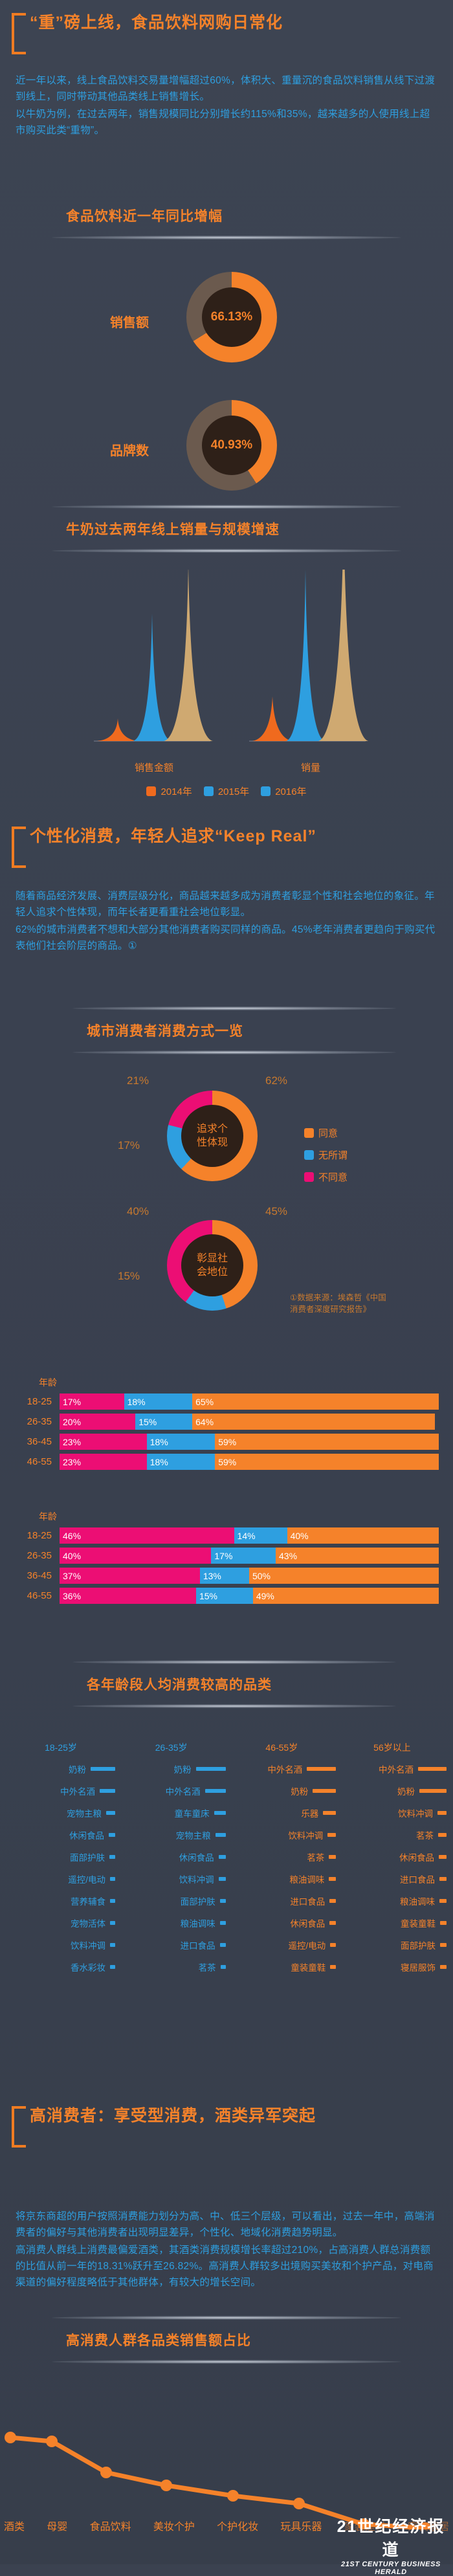  Describe the element at coordinates (19, 33) in the screenshot. I see `bracket-decoration` at that location.